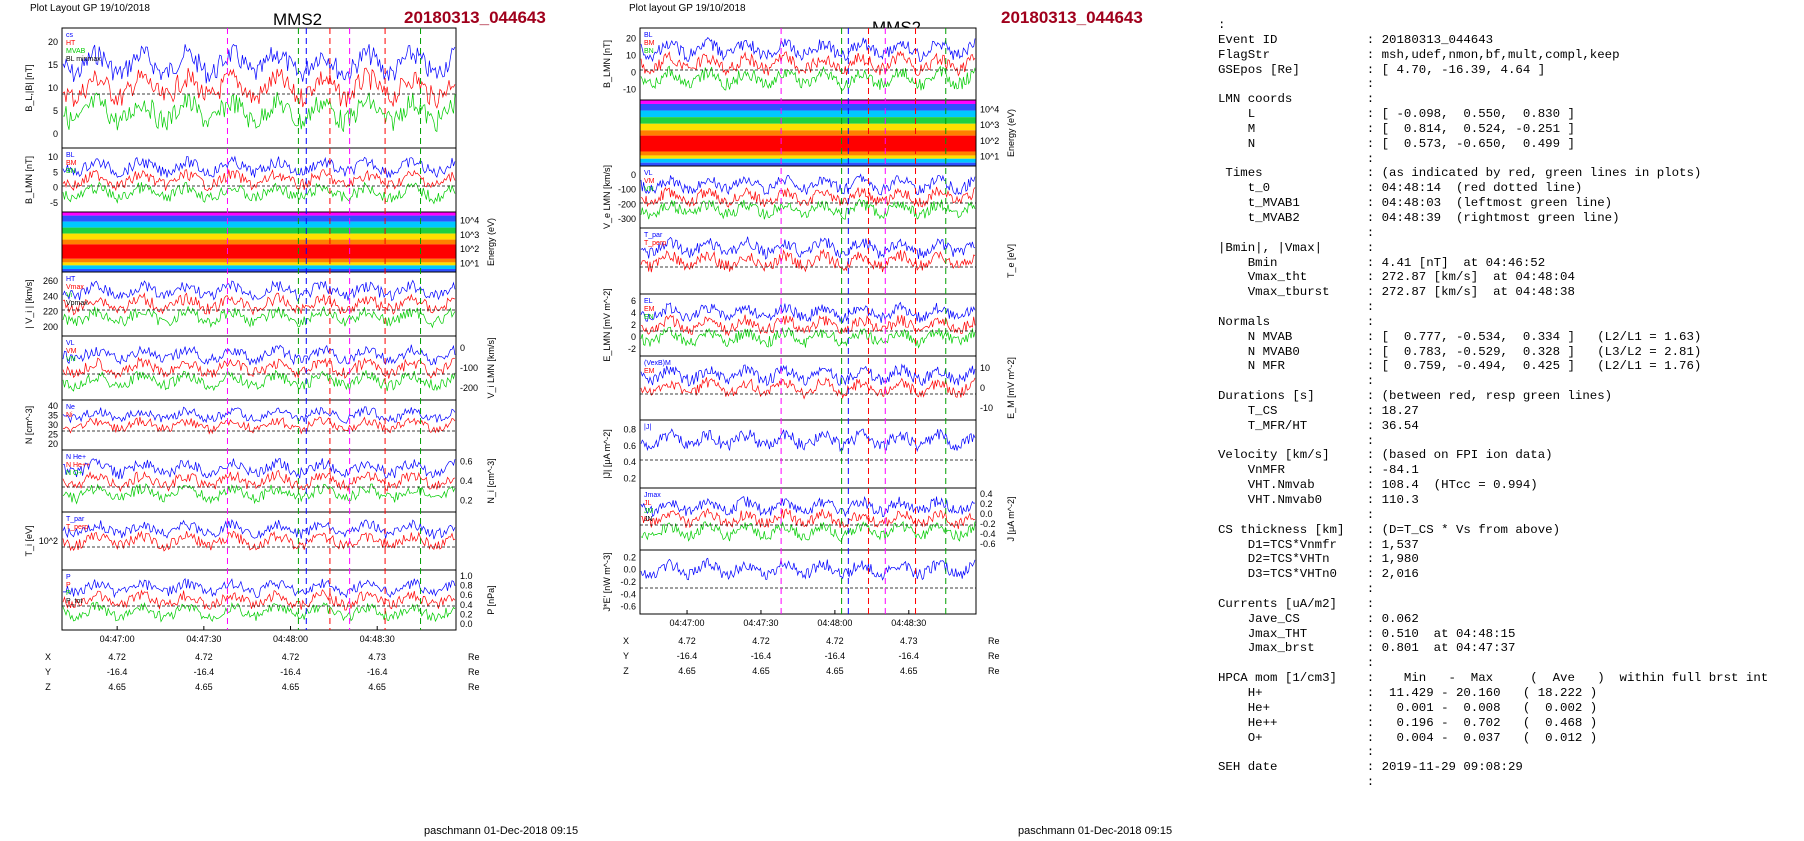 Image resolution: width=1804 pixels, height=841 pixels. What do you see at coordinates (53, 415) in the screenshot?
I see `y-tick-label: 35` at bounding box center [53, 415].